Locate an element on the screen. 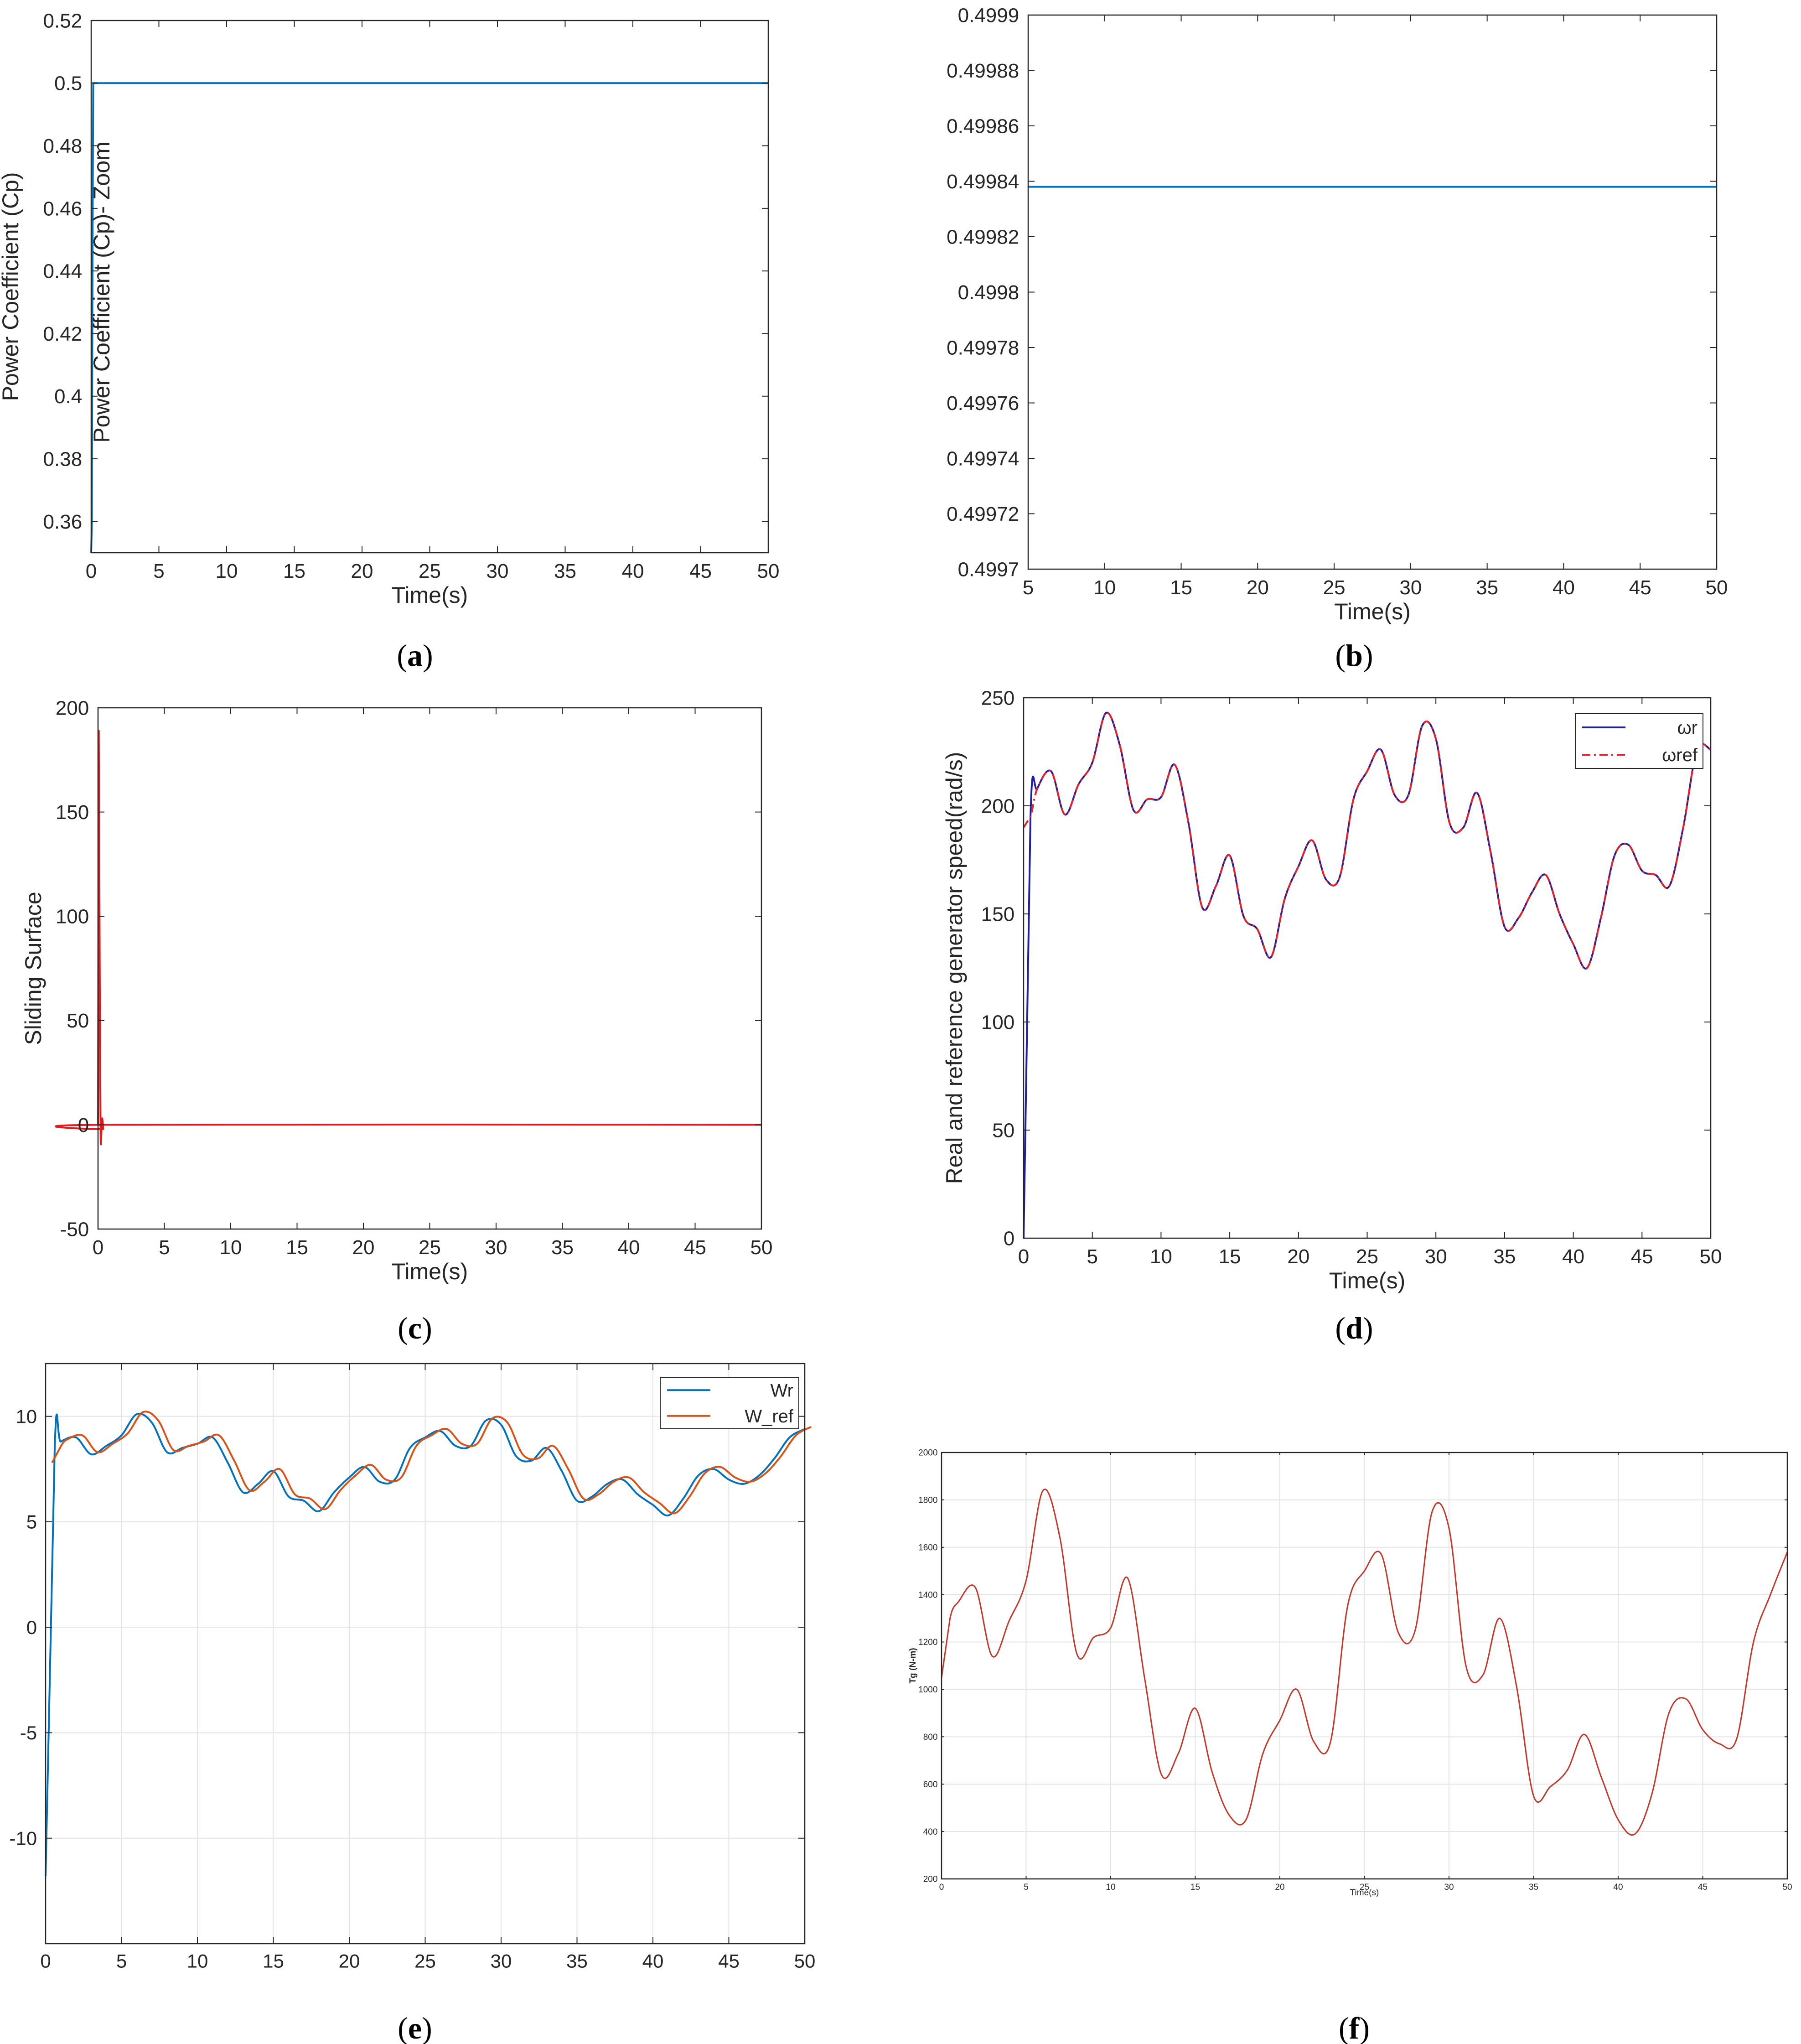  y-tick-label: 0.49972 is located at coordinates (983, 514).